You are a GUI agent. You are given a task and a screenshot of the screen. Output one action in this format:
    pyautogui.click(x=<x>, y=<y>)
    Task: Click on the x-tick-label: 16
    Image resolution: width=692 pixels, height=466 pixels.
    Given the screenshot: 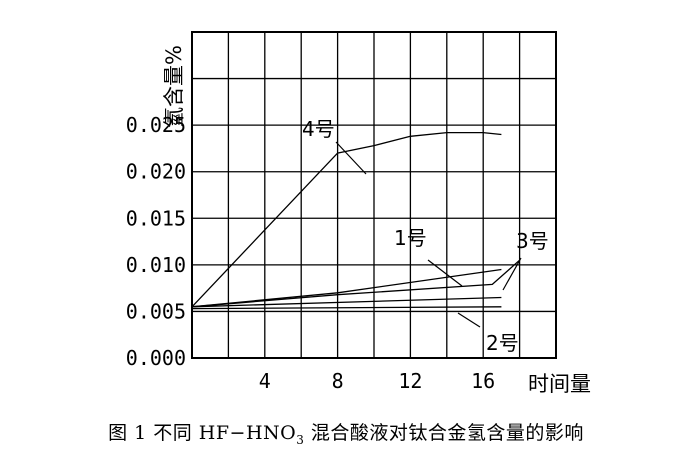 What is the action you would take?
    pyautogui.click(x=483, y=381)
    